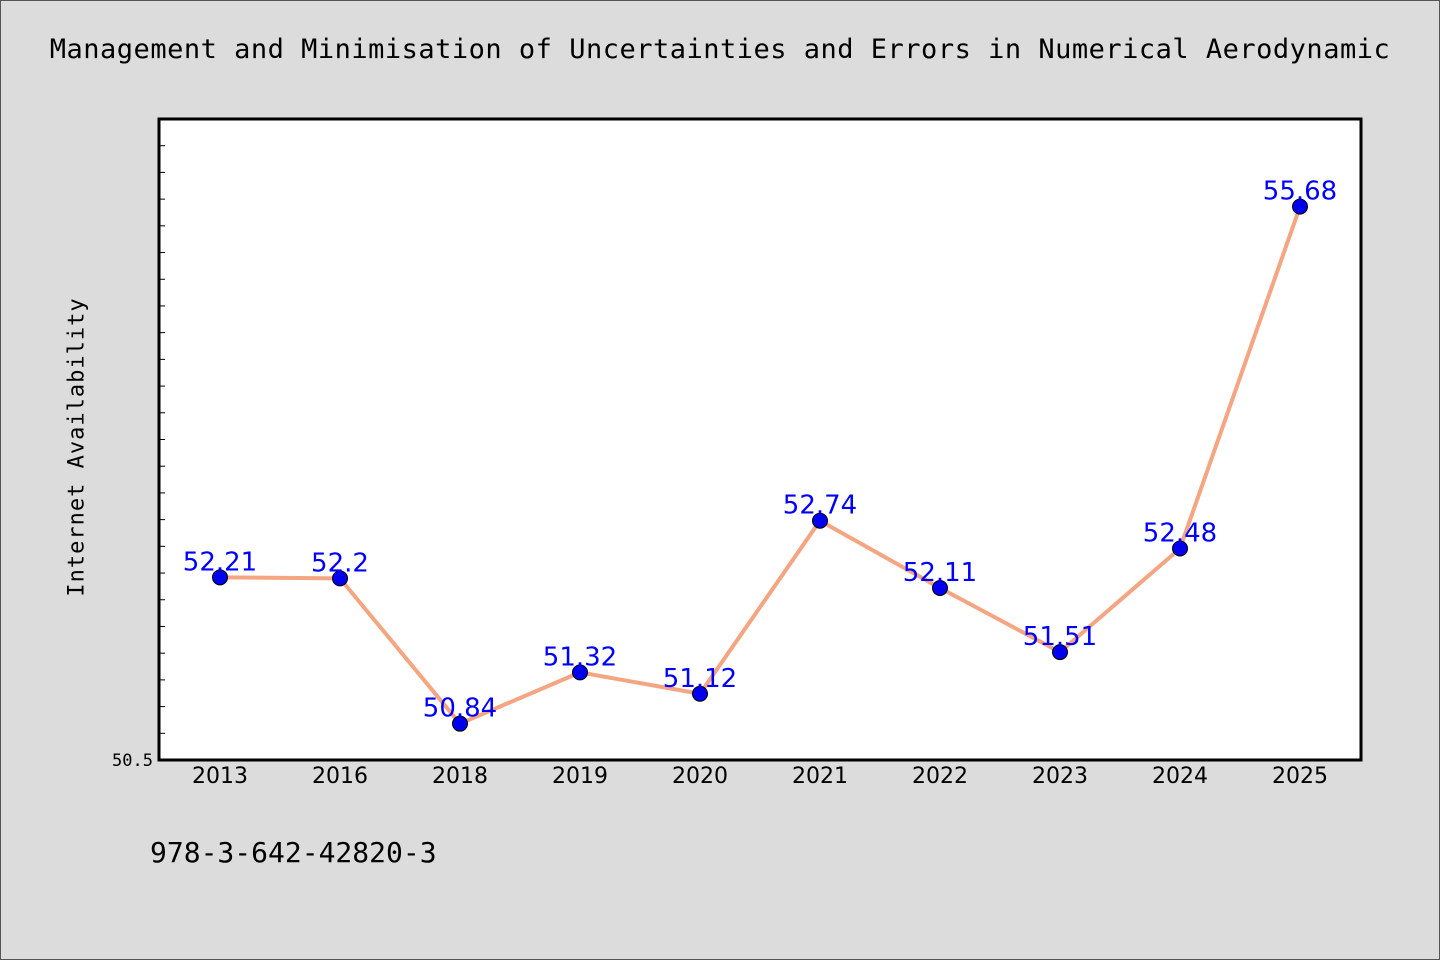 The width and height of the screenshot is (1440, 960). What do you see at coordinates (162, 439) in the screenshot?
I see `y-axis-ticks` at bounding box center [162, 439].